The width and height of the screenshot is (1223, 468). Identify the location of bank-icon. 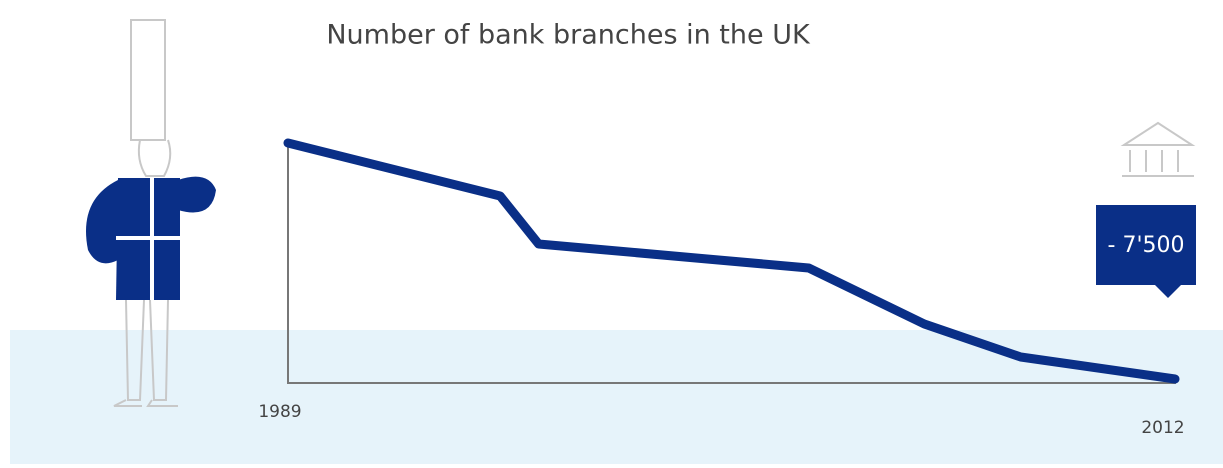
(1158, 149).